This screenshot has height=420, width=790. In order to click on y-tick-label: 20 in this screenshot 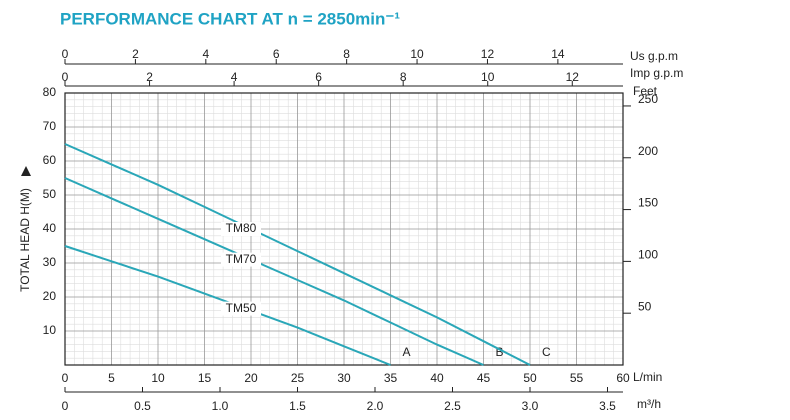, I will do `click(50, 296)`.